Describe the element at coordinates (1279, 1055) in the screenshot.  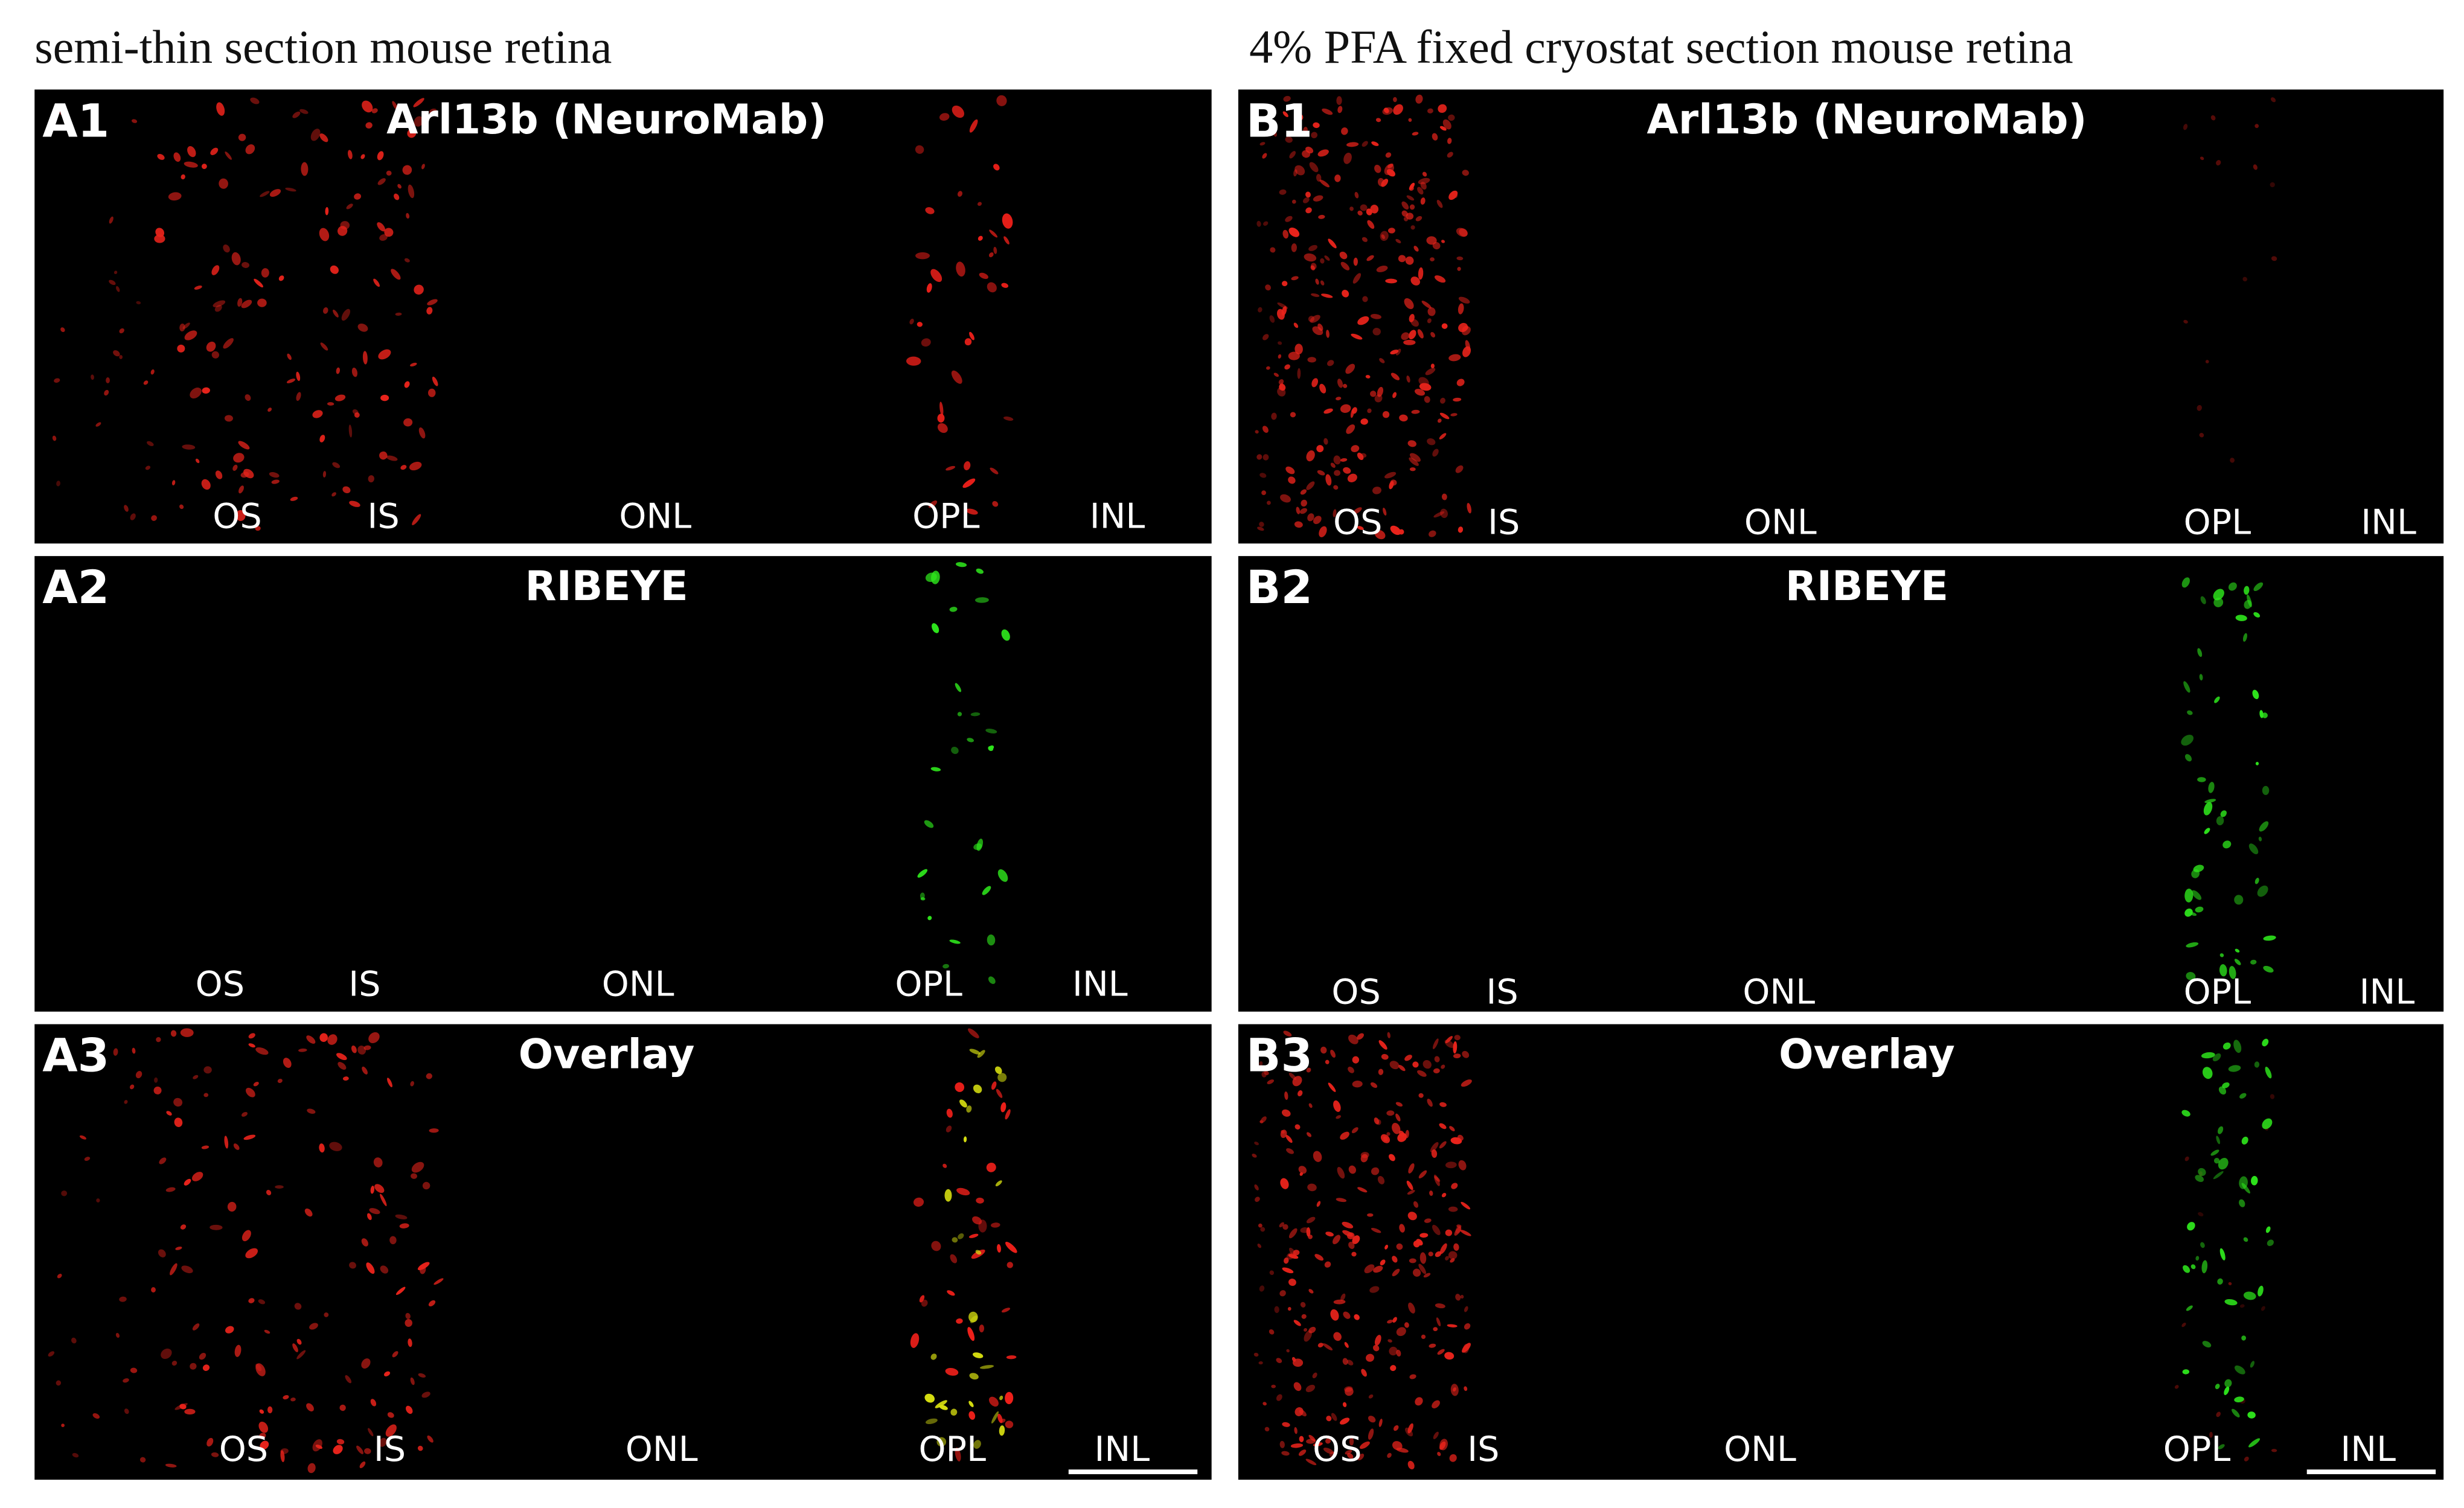
I see `panel-label: B3` at that location.